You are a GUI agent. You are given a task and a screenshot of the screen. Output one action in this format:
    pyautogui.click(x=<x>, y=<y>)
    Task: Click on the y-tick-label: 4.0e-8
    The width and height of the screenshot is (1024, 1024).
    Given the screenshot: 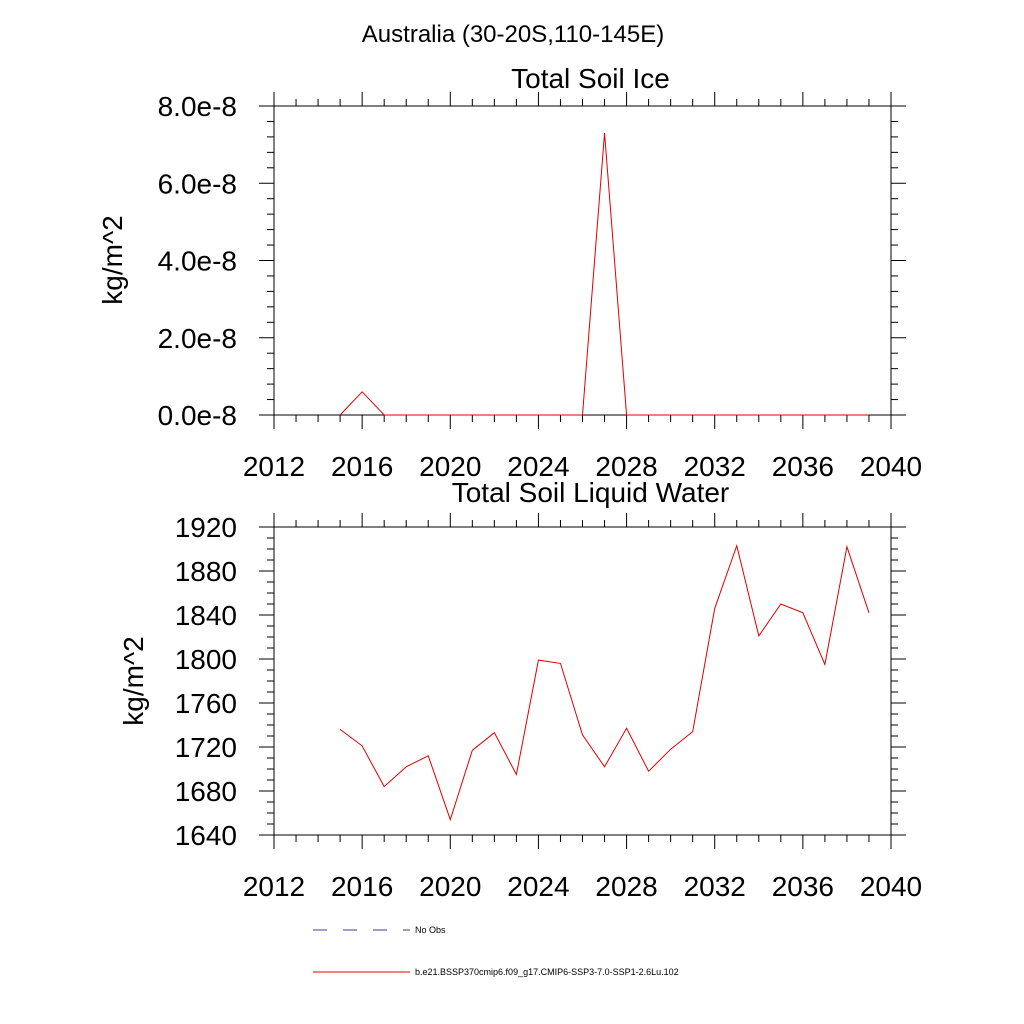 What is the action you would take?
    pyautogui.click(x=197, y=261)
    